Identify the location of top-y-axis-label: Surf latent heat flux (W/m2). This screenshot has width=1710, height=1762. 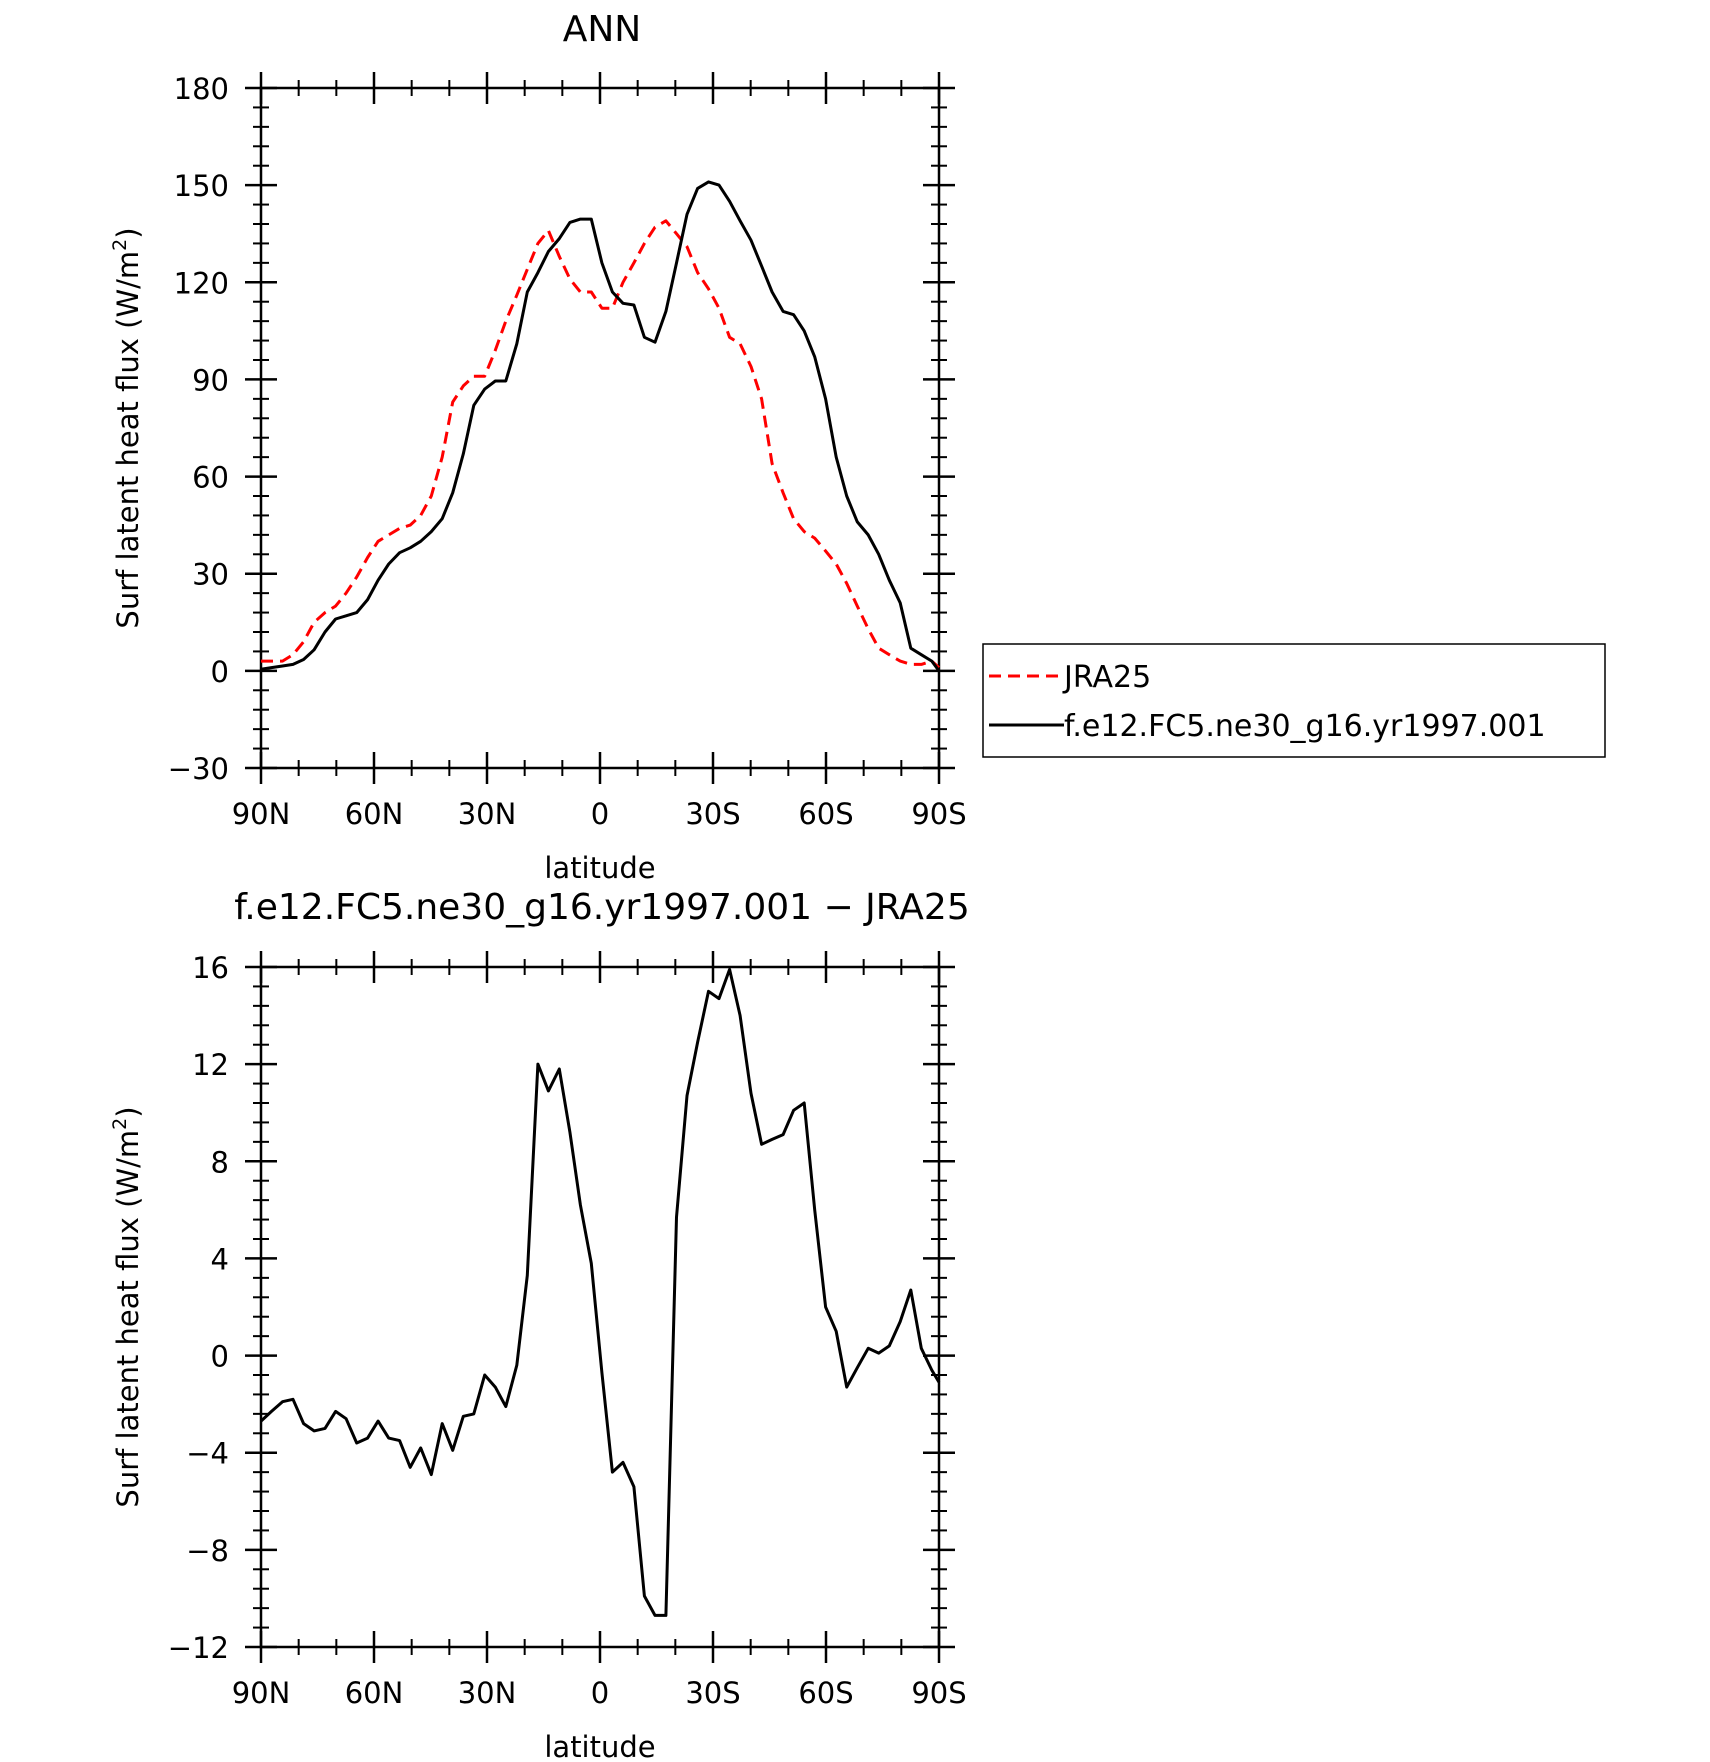
(127, 427).